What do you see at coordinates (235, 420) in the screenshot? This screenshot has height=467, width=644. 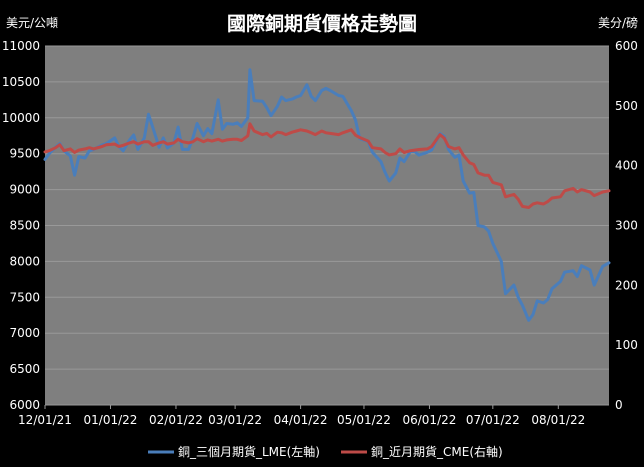 I see `x-tick-label: 03/01/22` at bounding box center [235, 420].